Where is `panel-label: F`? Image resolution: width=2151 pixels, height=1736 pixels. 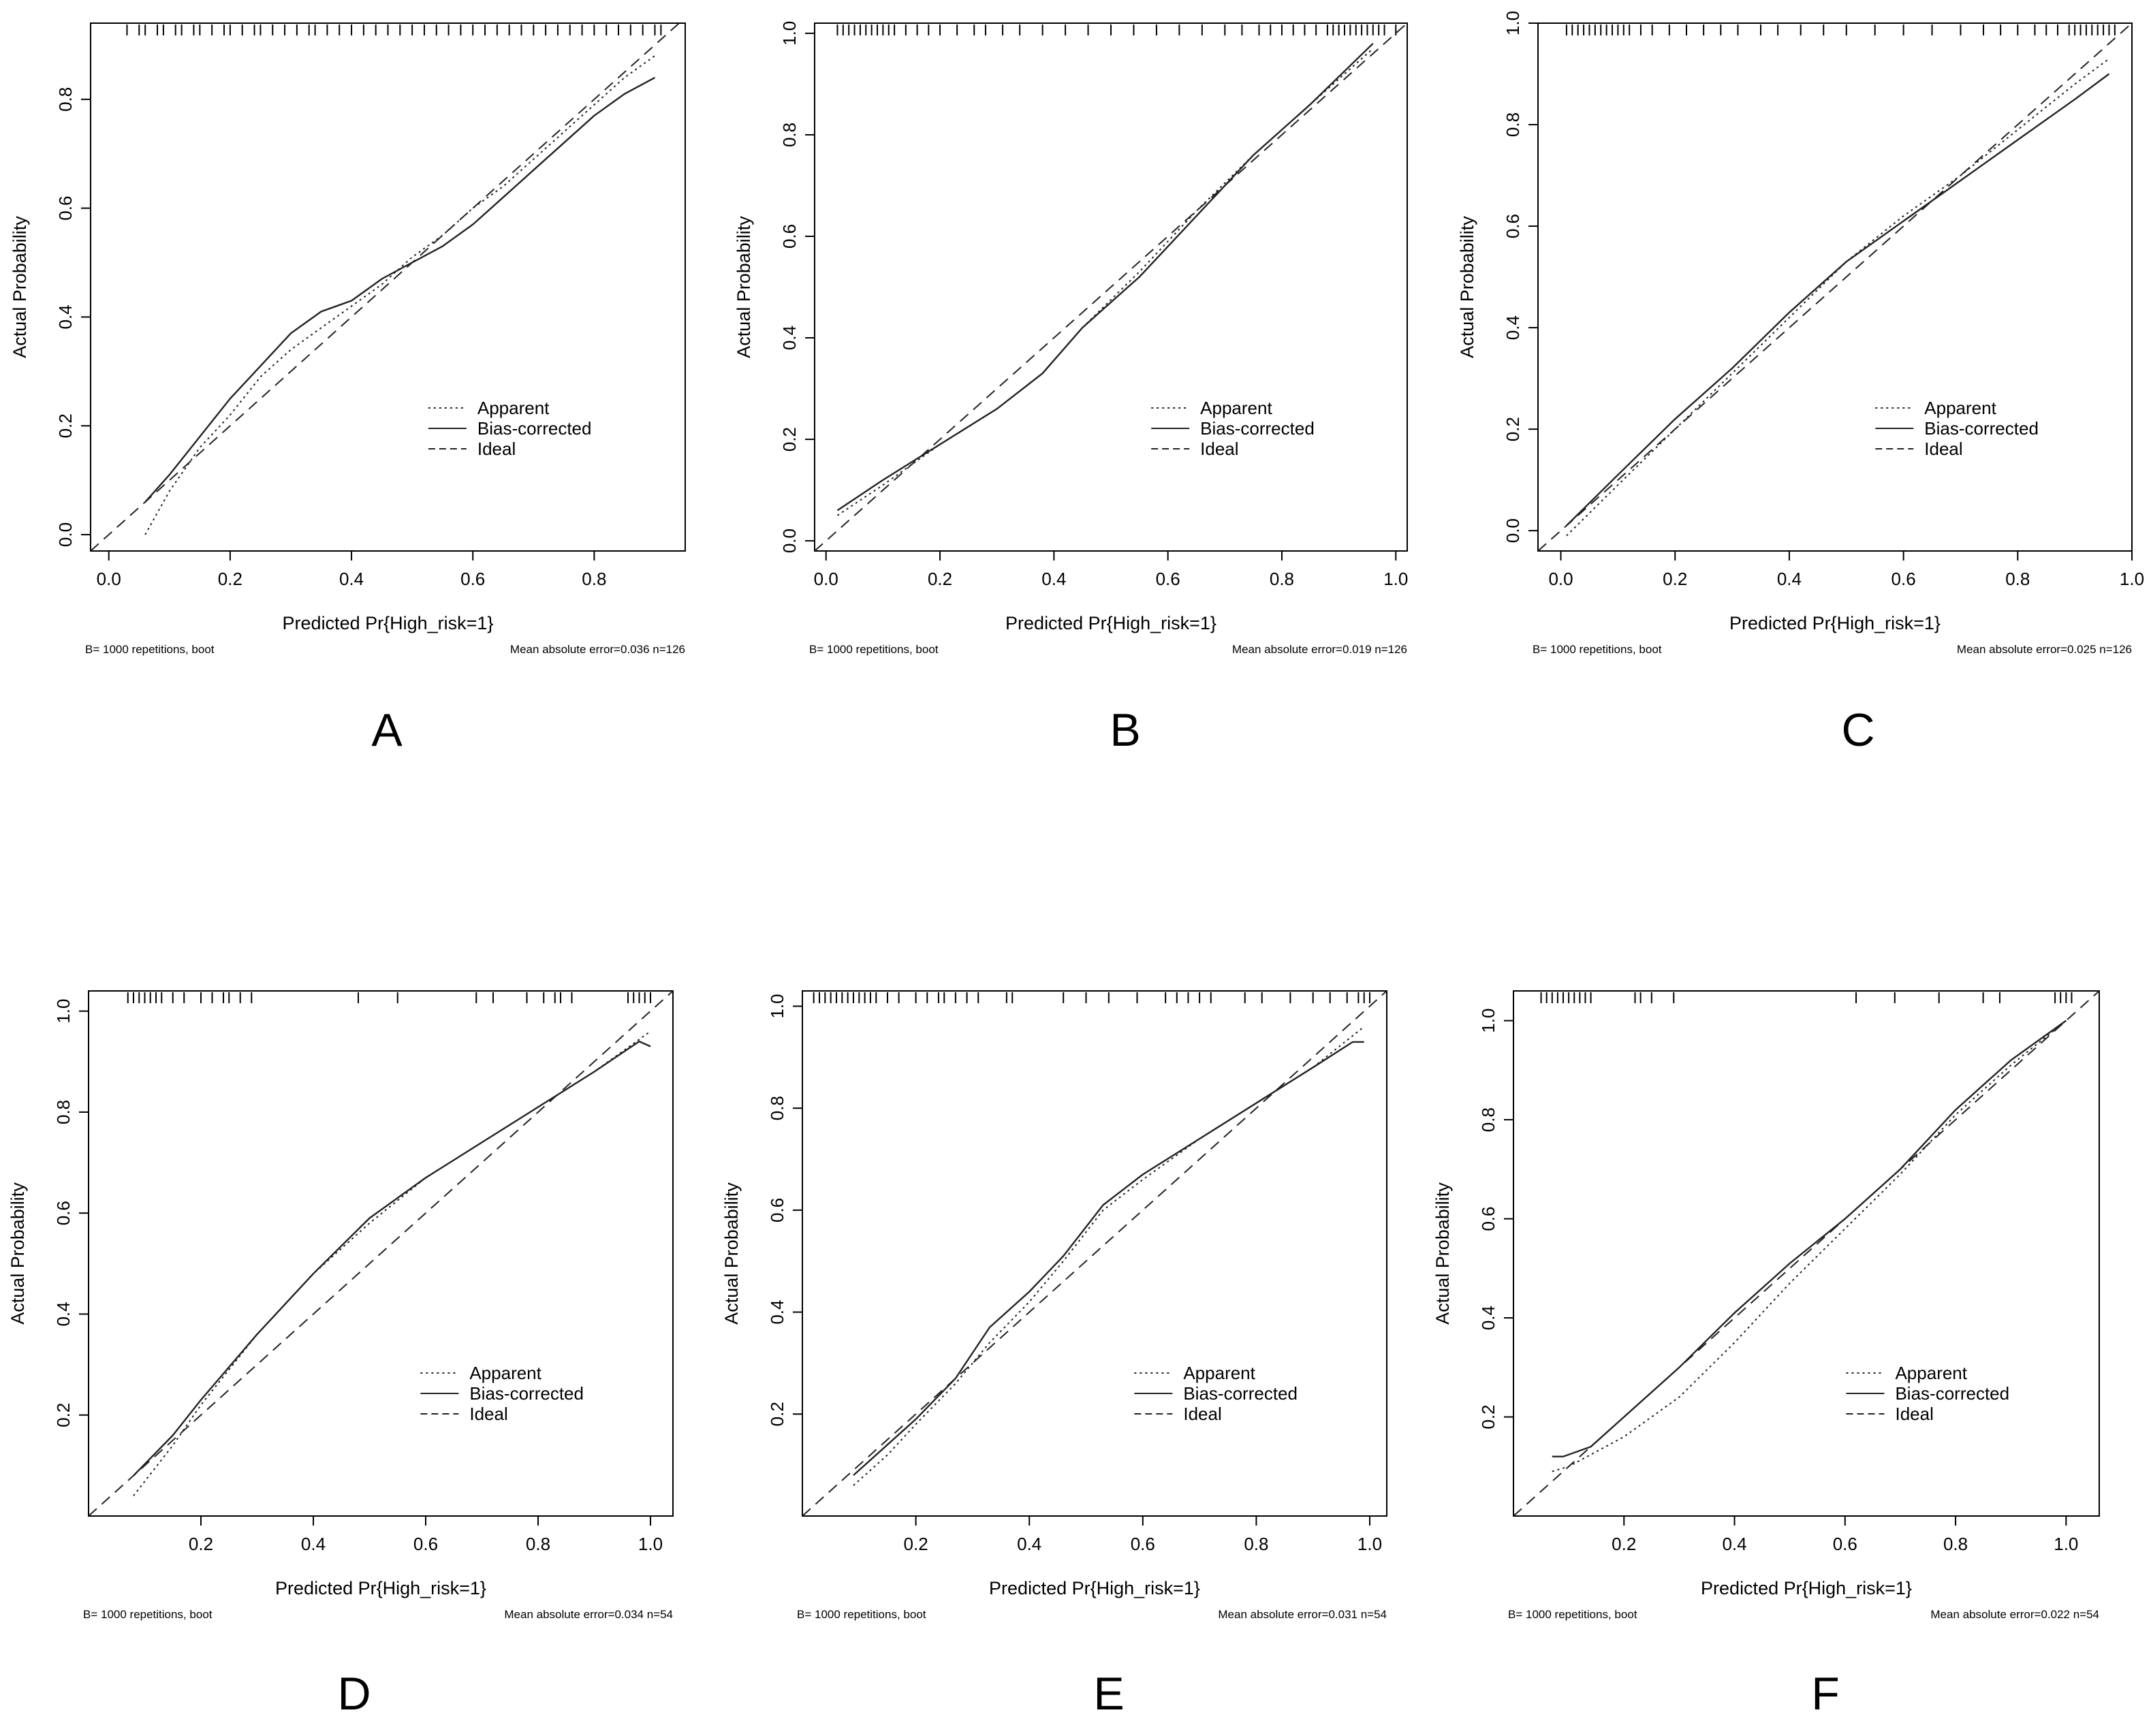
panel-label: F is located at coordinates (1825, 1694).